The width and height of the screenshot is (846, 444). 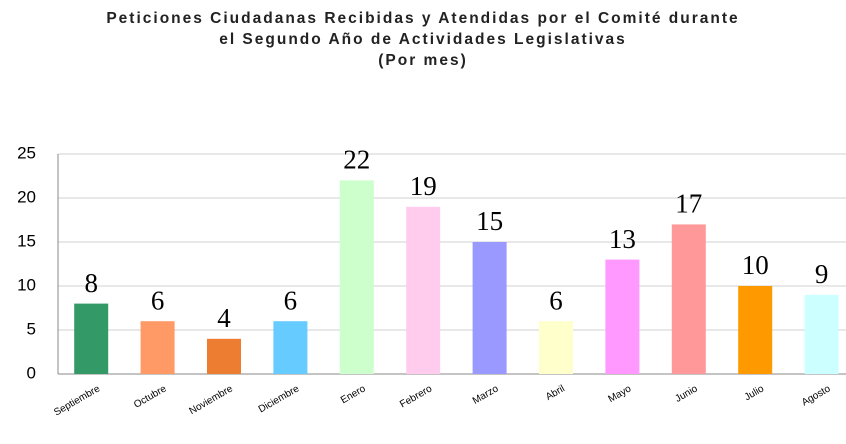 I want to click on y-tick-label: 5, so click(x=31, y=328).